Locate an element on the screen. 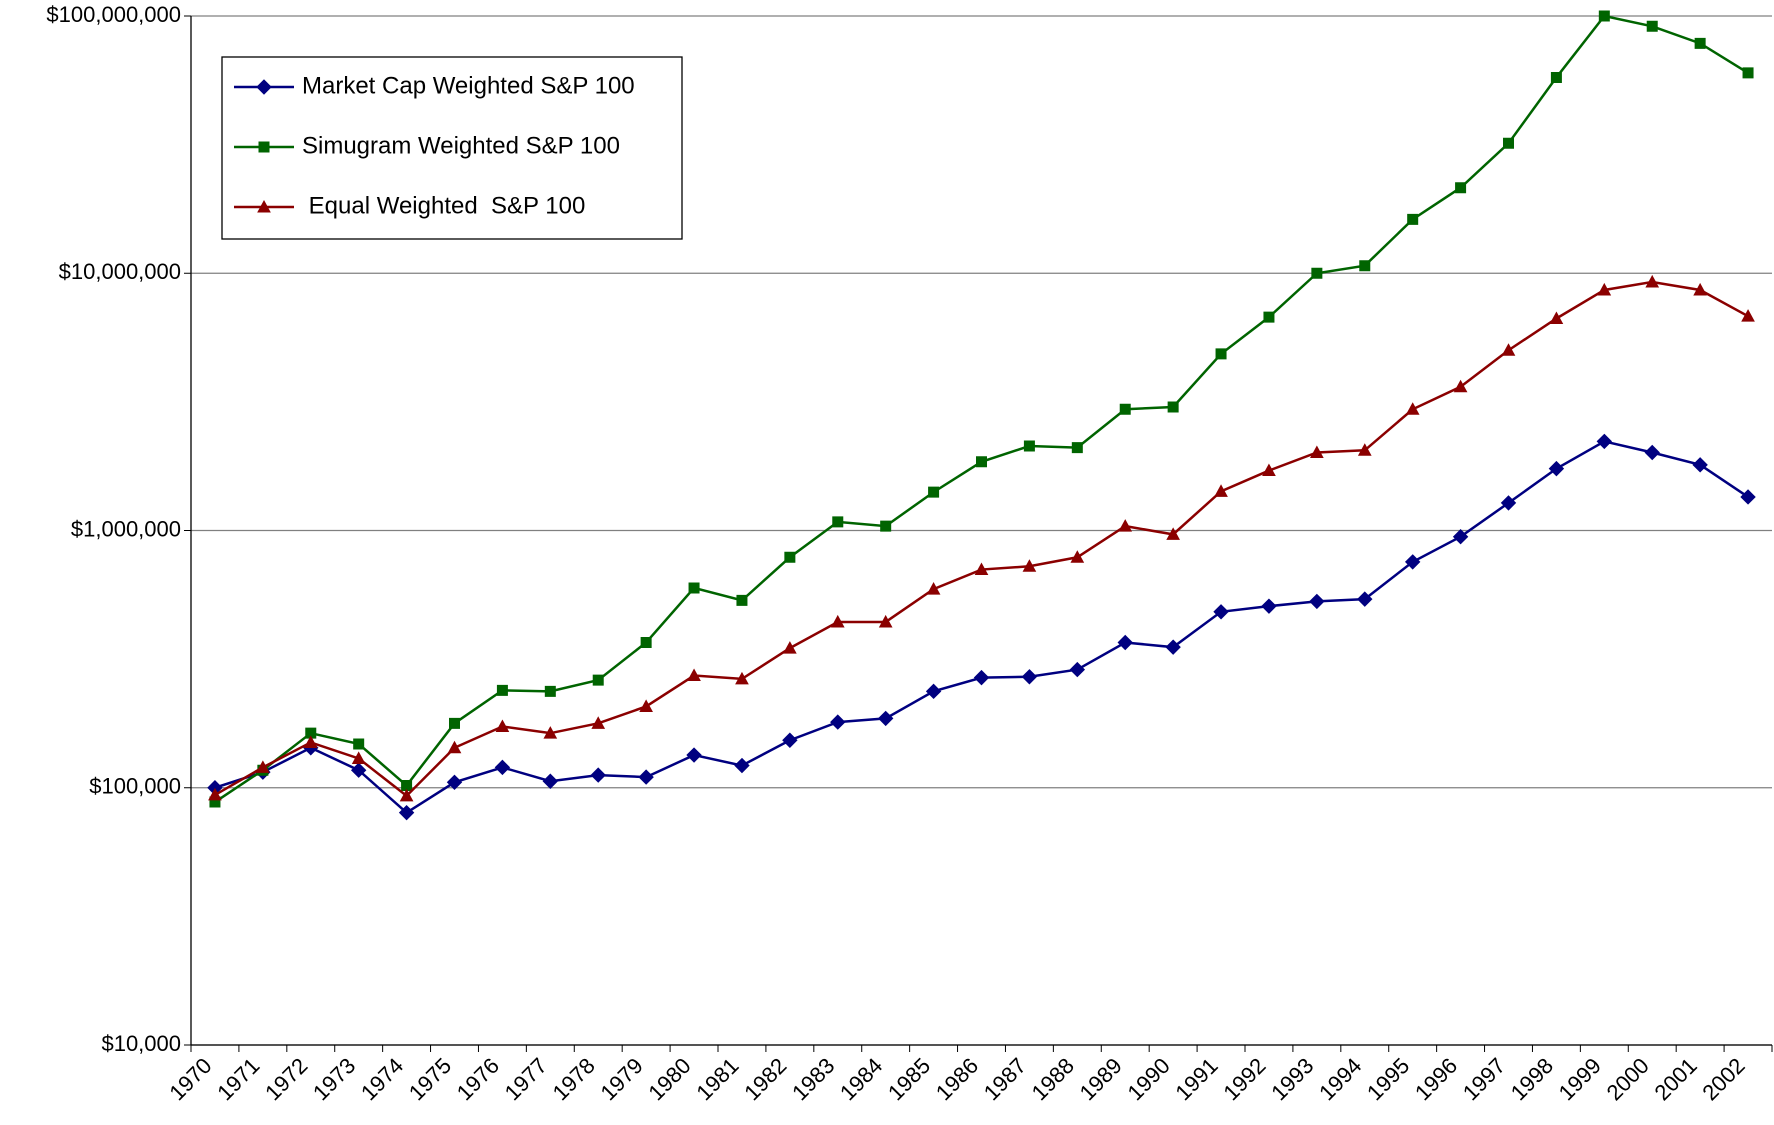 This screenshot has width=1774, height=1125. legend-label: Equal Weighted S&P 100 is located at coordinates (443, 205).